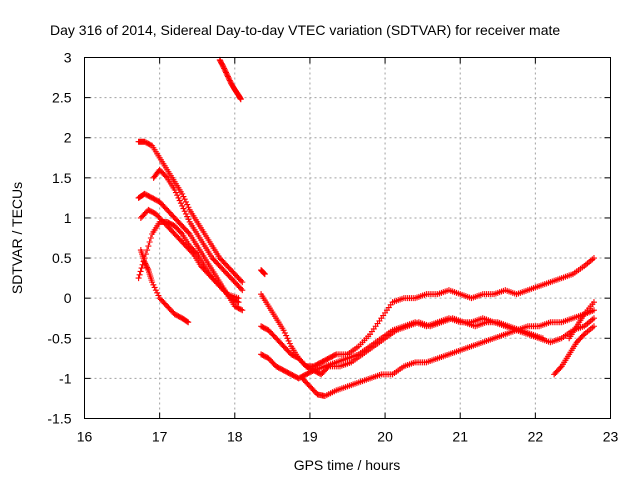 The width and height of the screenshot is (640, 480). What do you see at coordinates (59, 419) in the screenshot?
I see `y-tick-label: -1.5` at bounding box center [59, 419].